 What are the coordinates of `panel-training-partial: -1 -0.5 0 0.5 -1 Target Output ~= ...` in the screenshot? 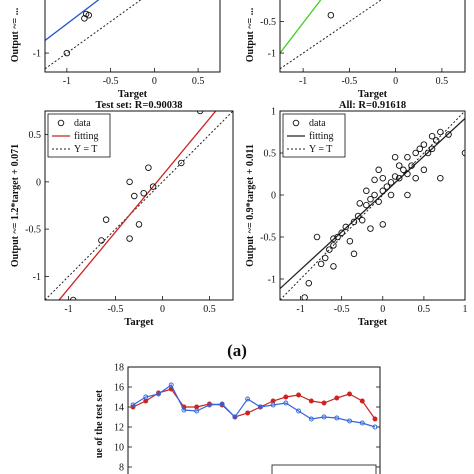 It's located at (115, 50).